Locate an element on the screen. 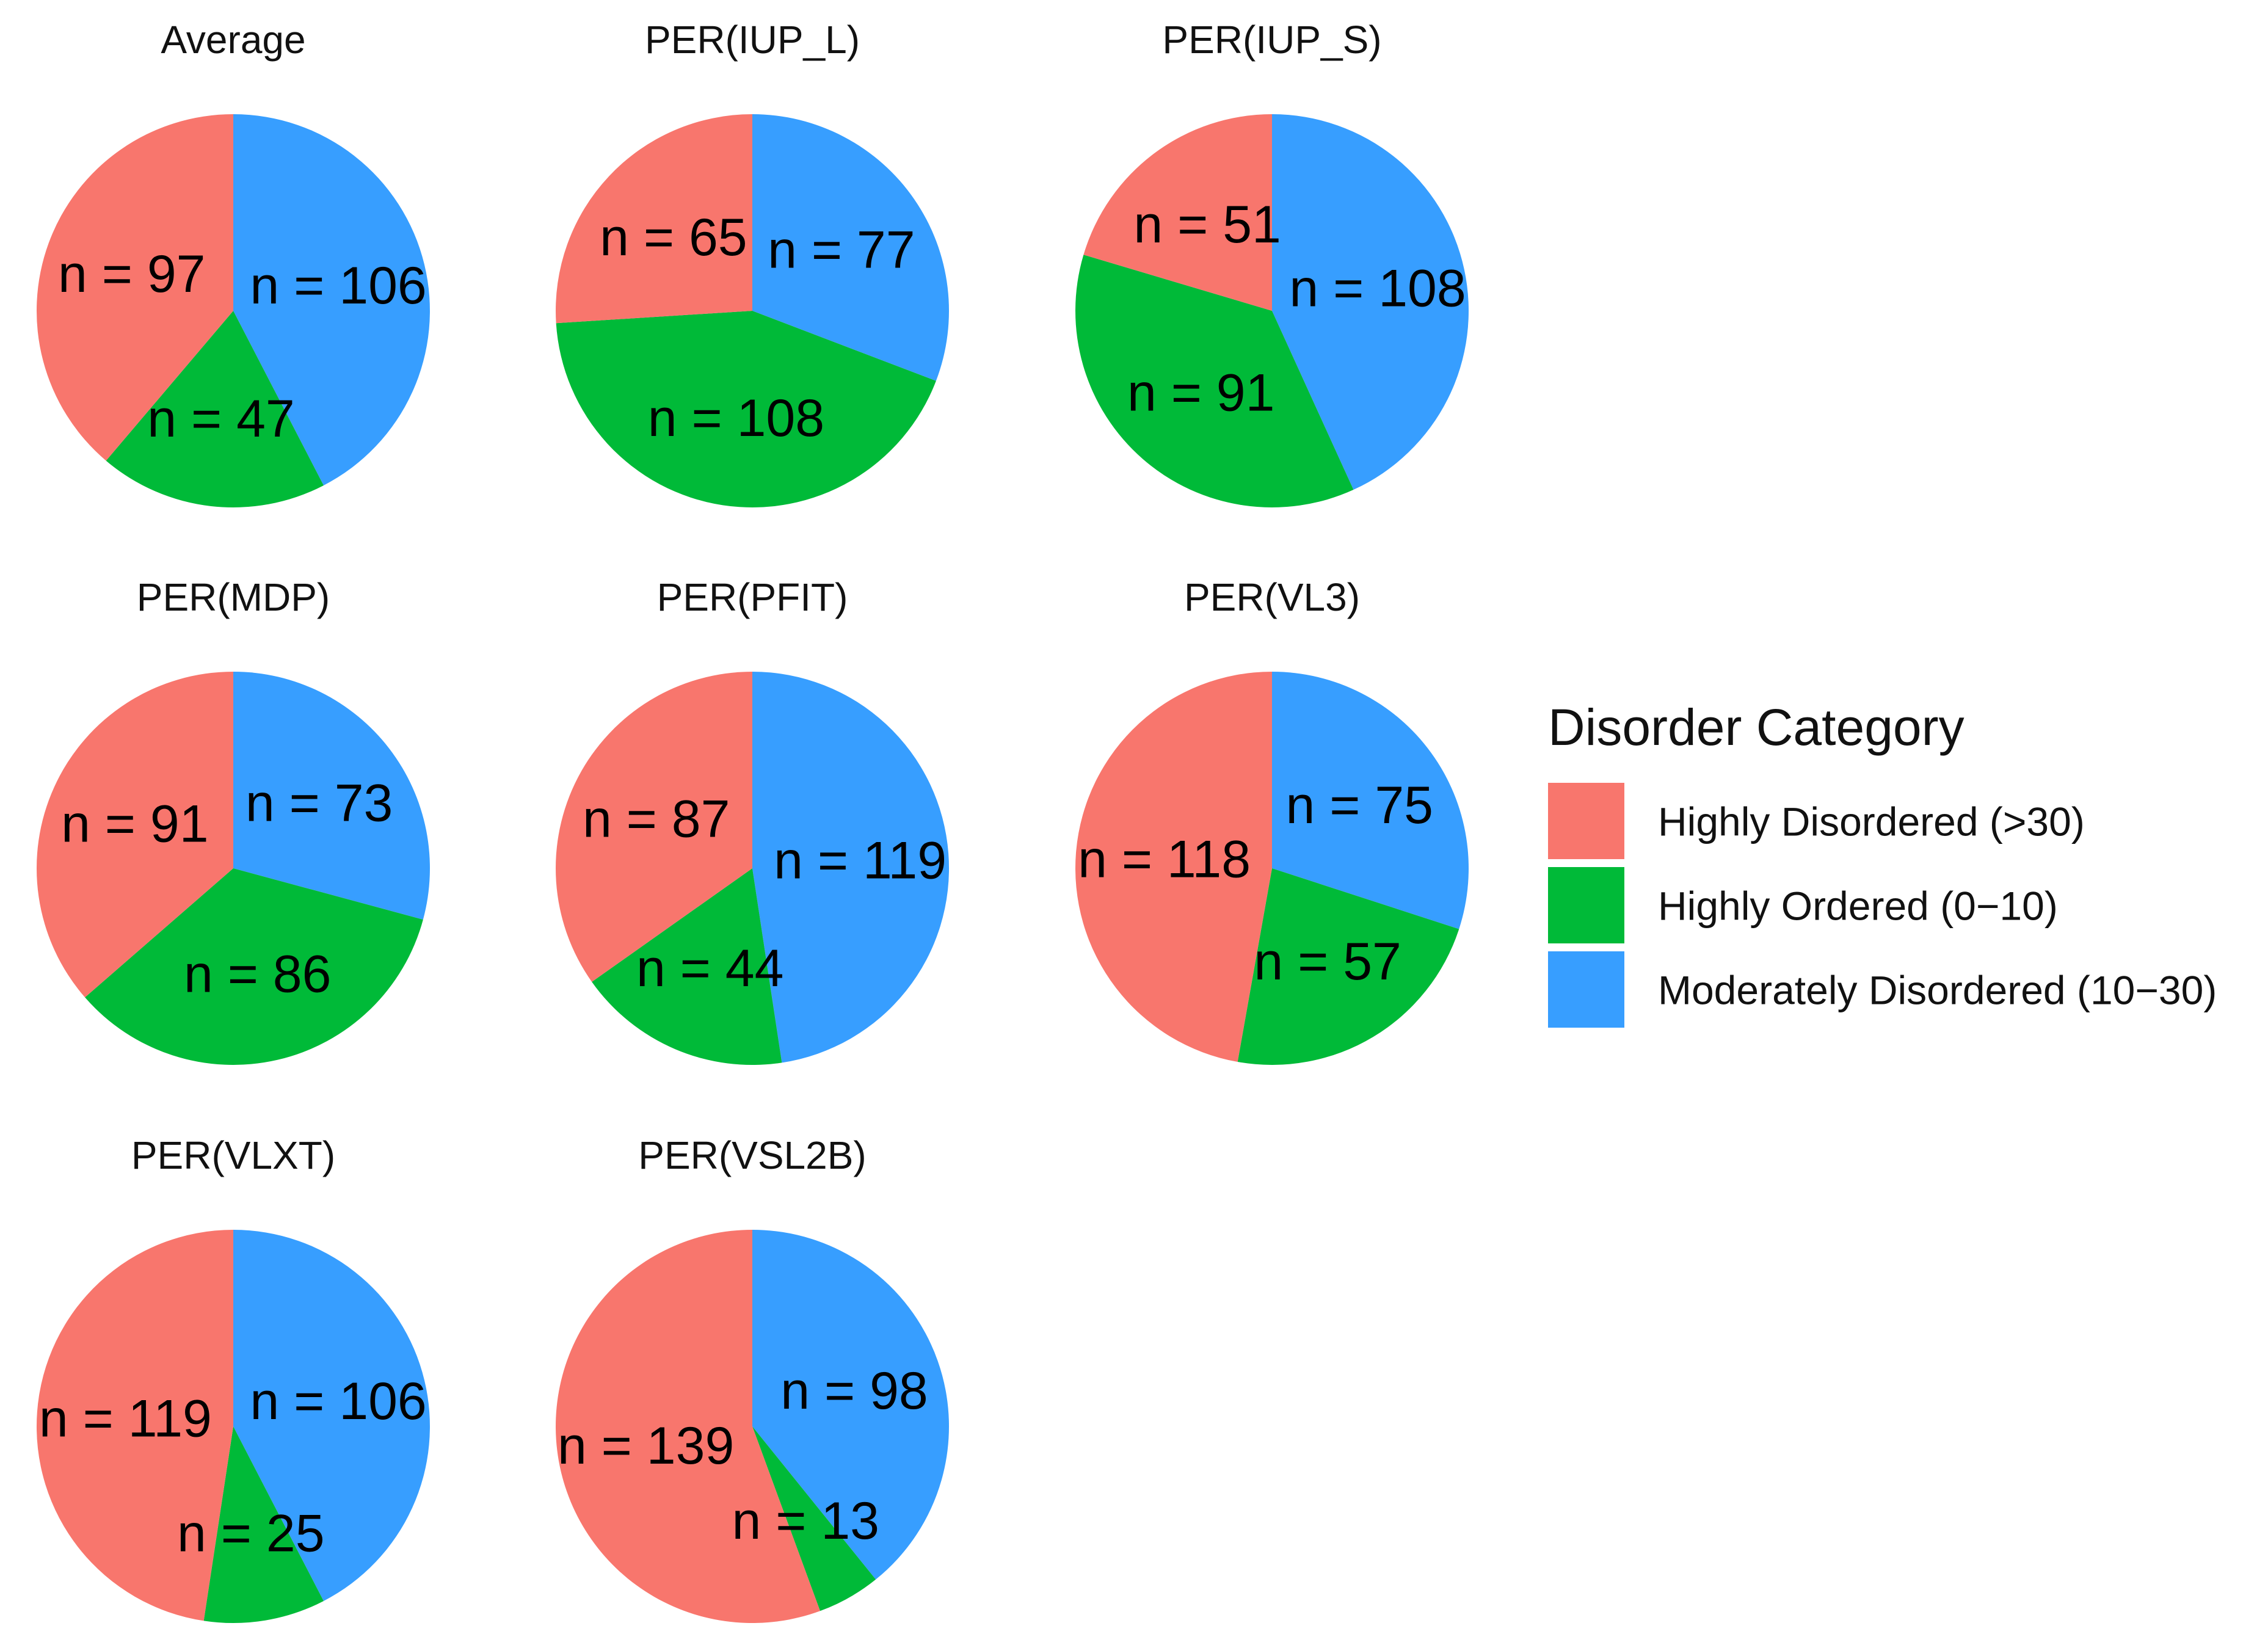 The width and height of the screenshot is (2268, 1645). pie-slice-per-vl3-highly-disordered is located at coordinates (1174, 867).